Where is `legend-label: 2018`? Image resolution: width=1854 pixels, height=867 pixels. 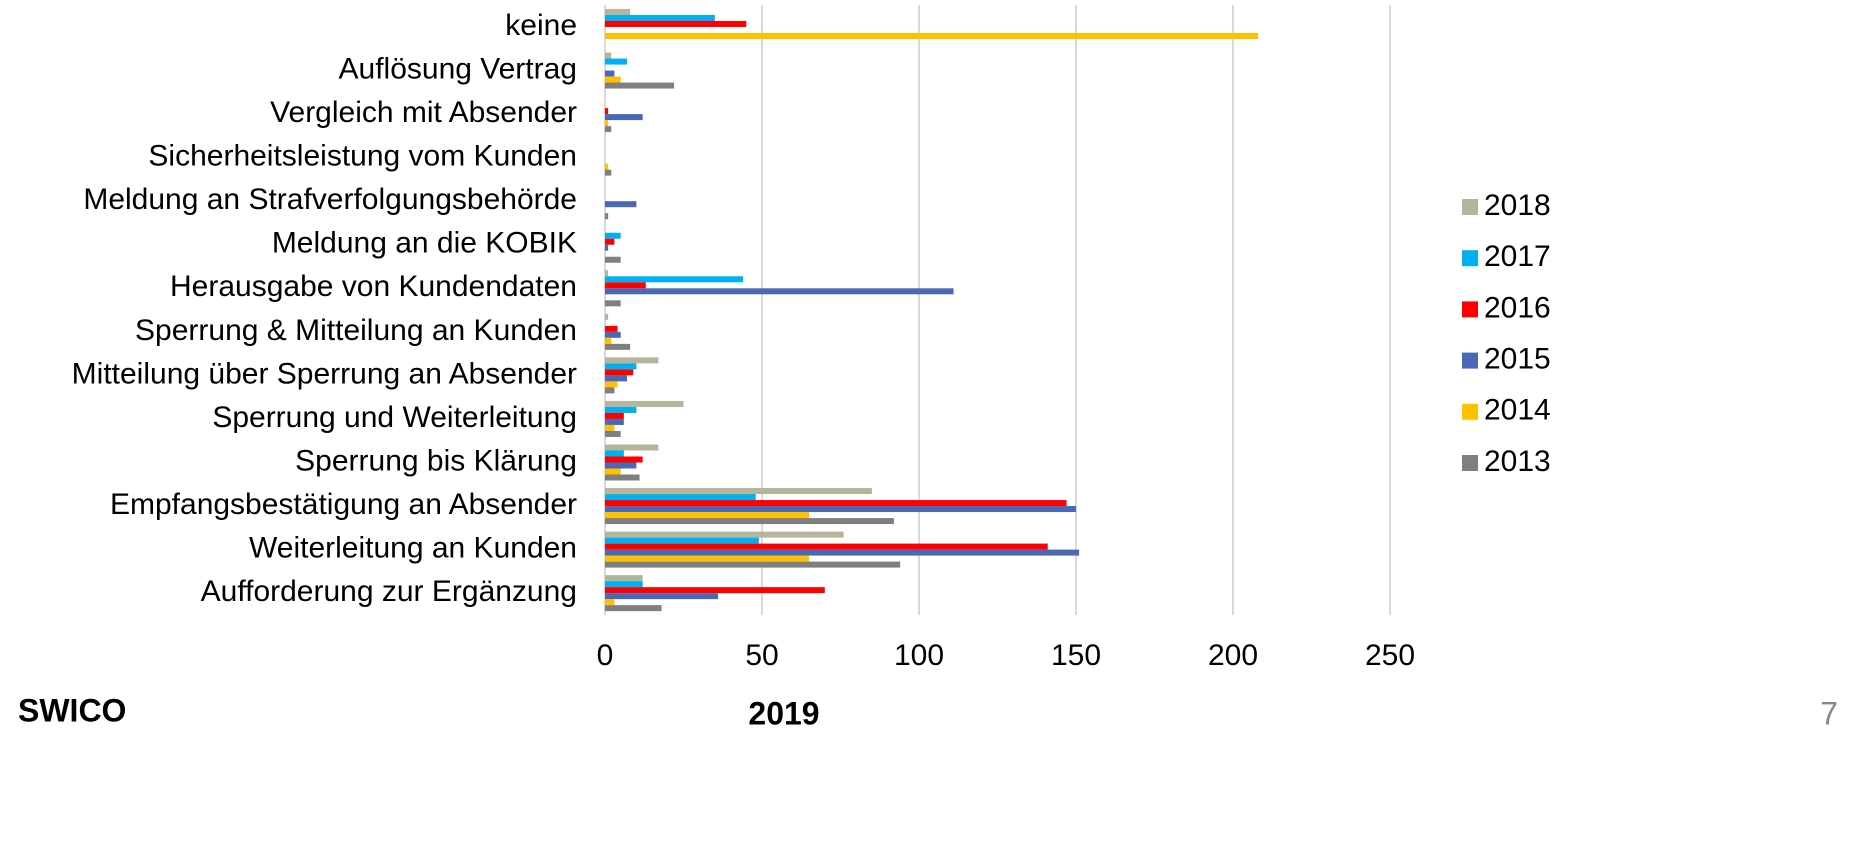 legend-label: 2018 is located at coordinates (1517, 205).